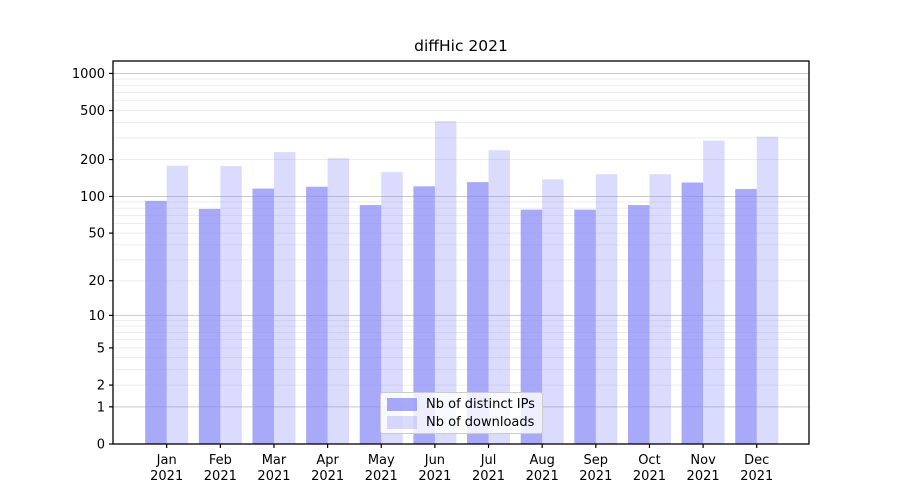 The height and width of the screenshot is (500, 900). Describe the element at coordinates (274, 460) in the screenshot. I see `x-tick-label-month: Mar` at that location.